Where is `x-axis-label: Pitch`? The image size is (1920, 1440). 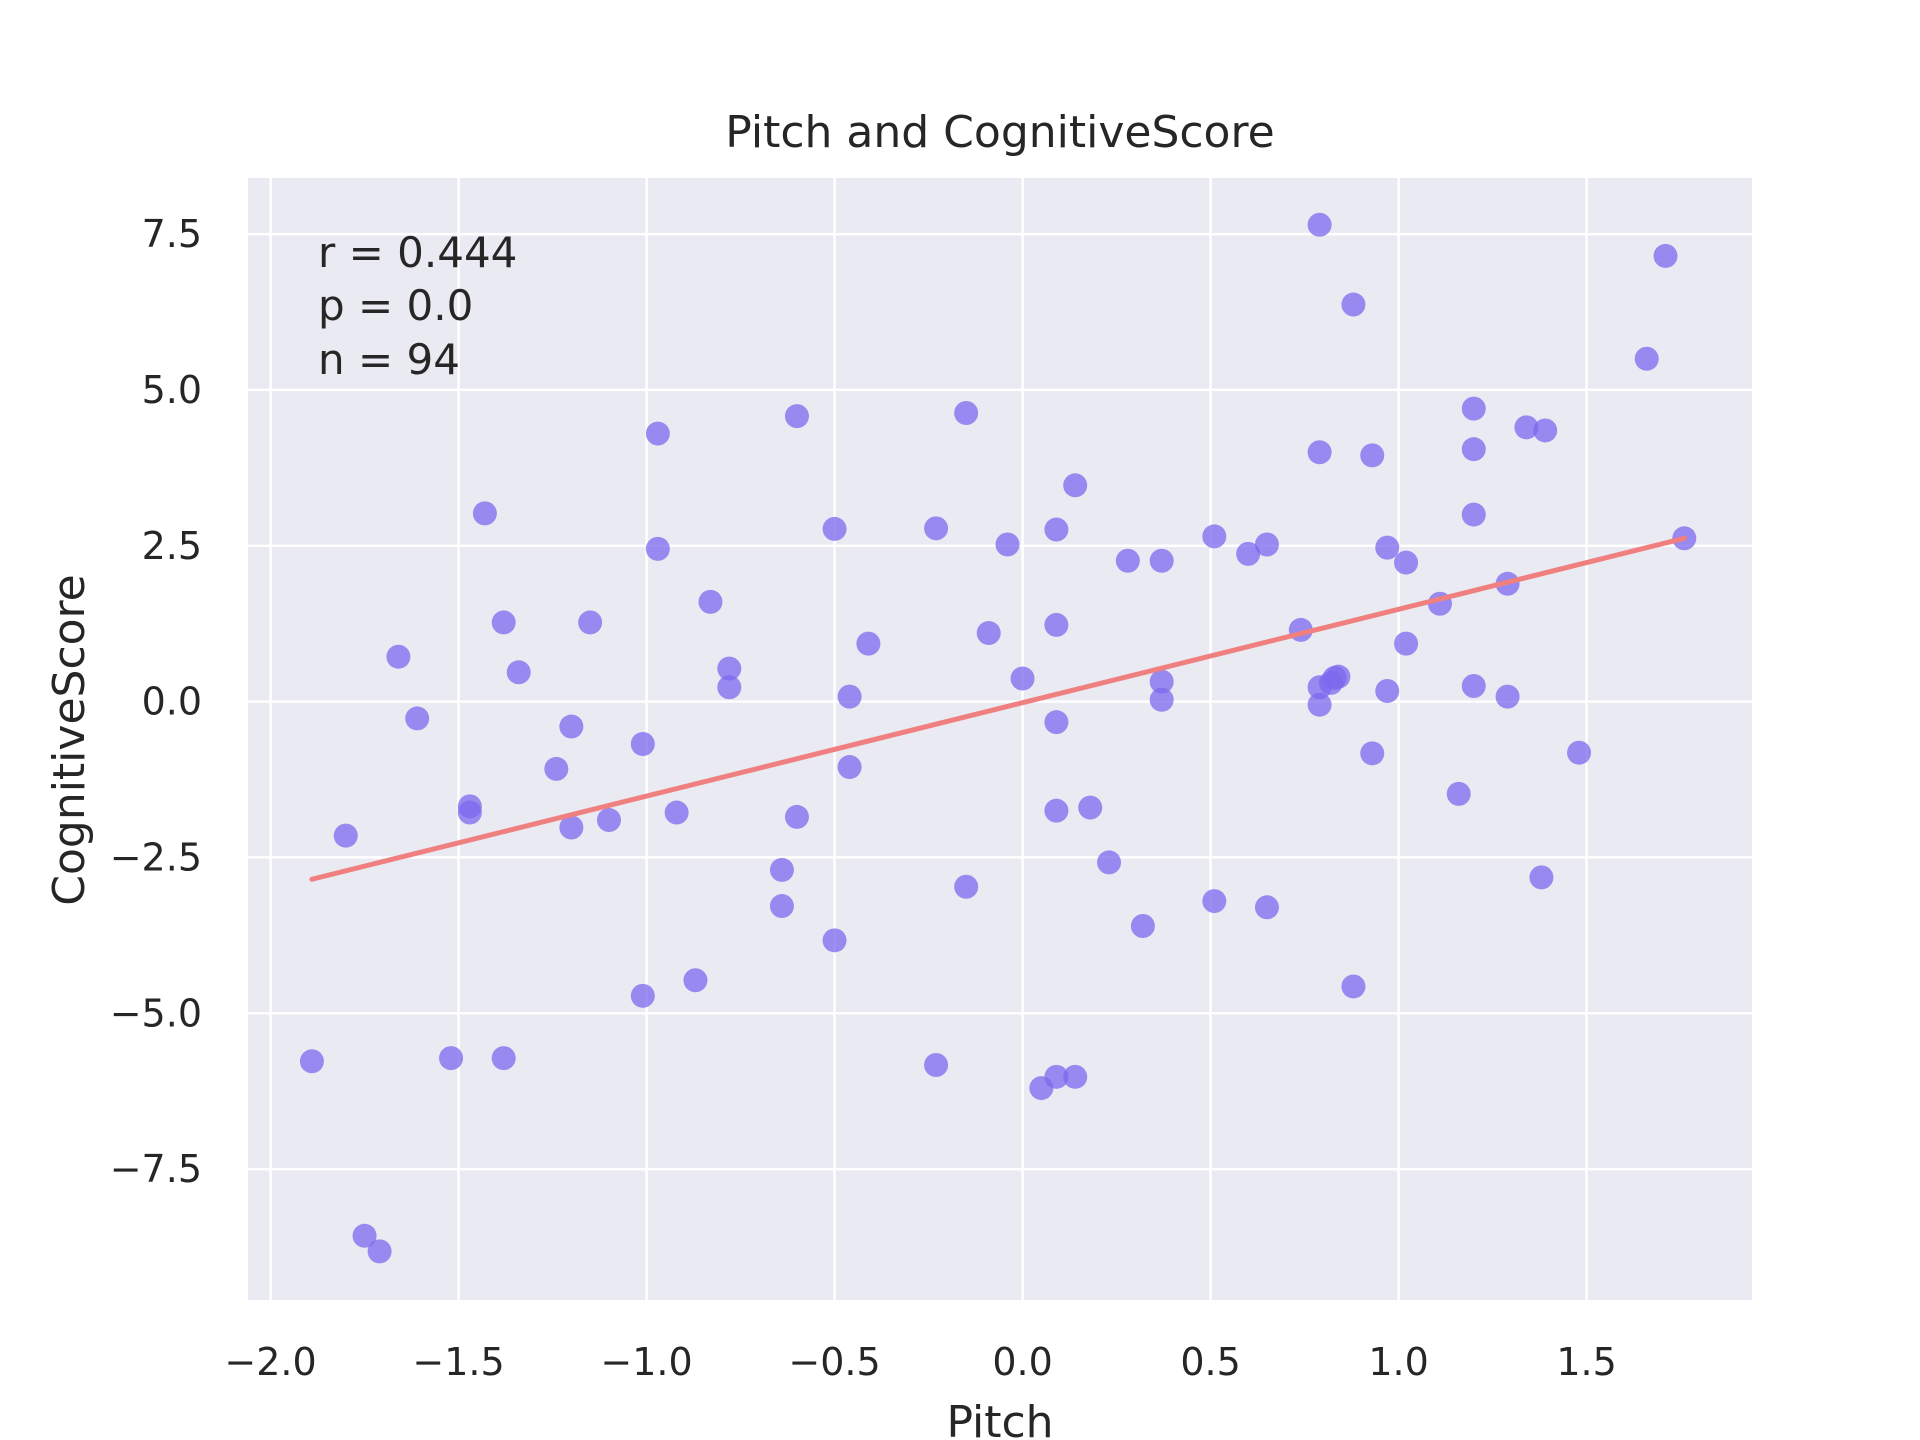
x-axis-label: Pitch is located at coordinates (999, 1418).